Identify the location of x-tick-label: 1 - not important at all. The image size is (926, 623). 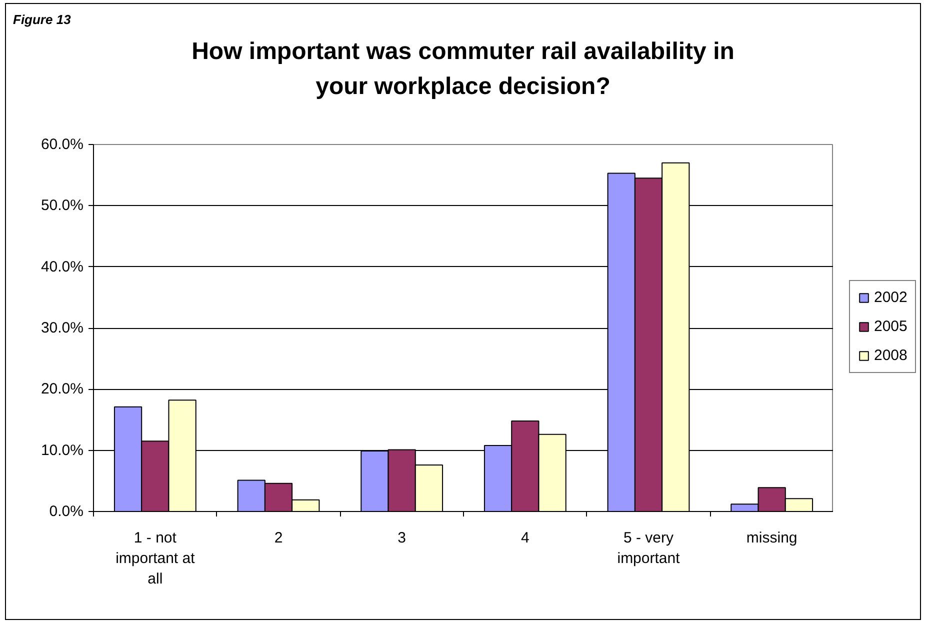
(156, 559).